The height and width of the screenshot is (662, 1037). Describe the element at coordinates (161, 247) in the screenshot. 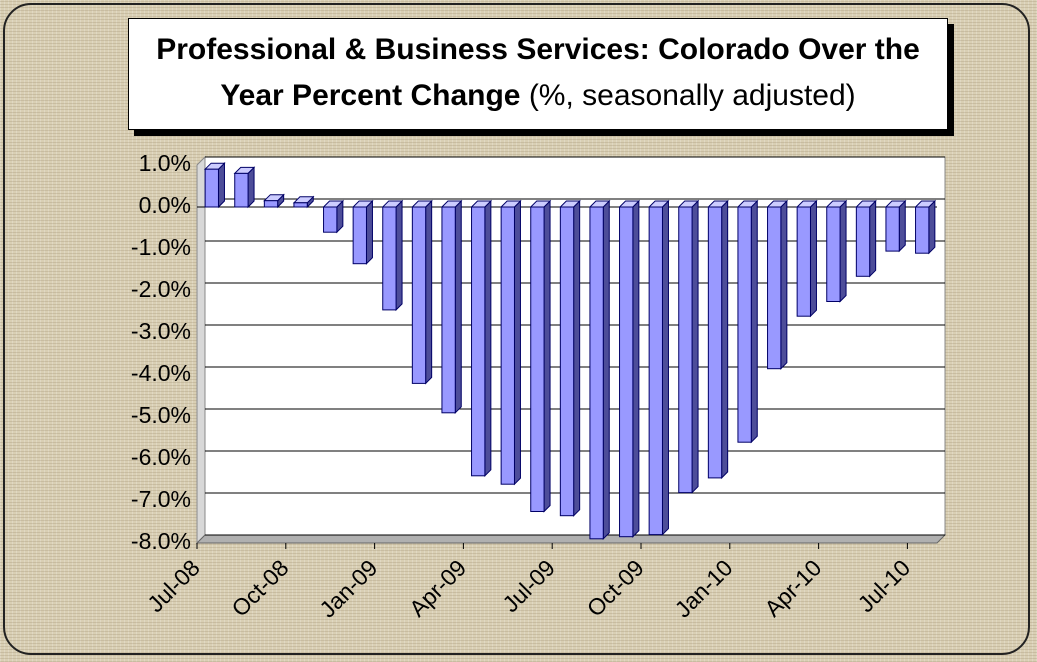

I see `y-tick-label: -1.0%` at that location.